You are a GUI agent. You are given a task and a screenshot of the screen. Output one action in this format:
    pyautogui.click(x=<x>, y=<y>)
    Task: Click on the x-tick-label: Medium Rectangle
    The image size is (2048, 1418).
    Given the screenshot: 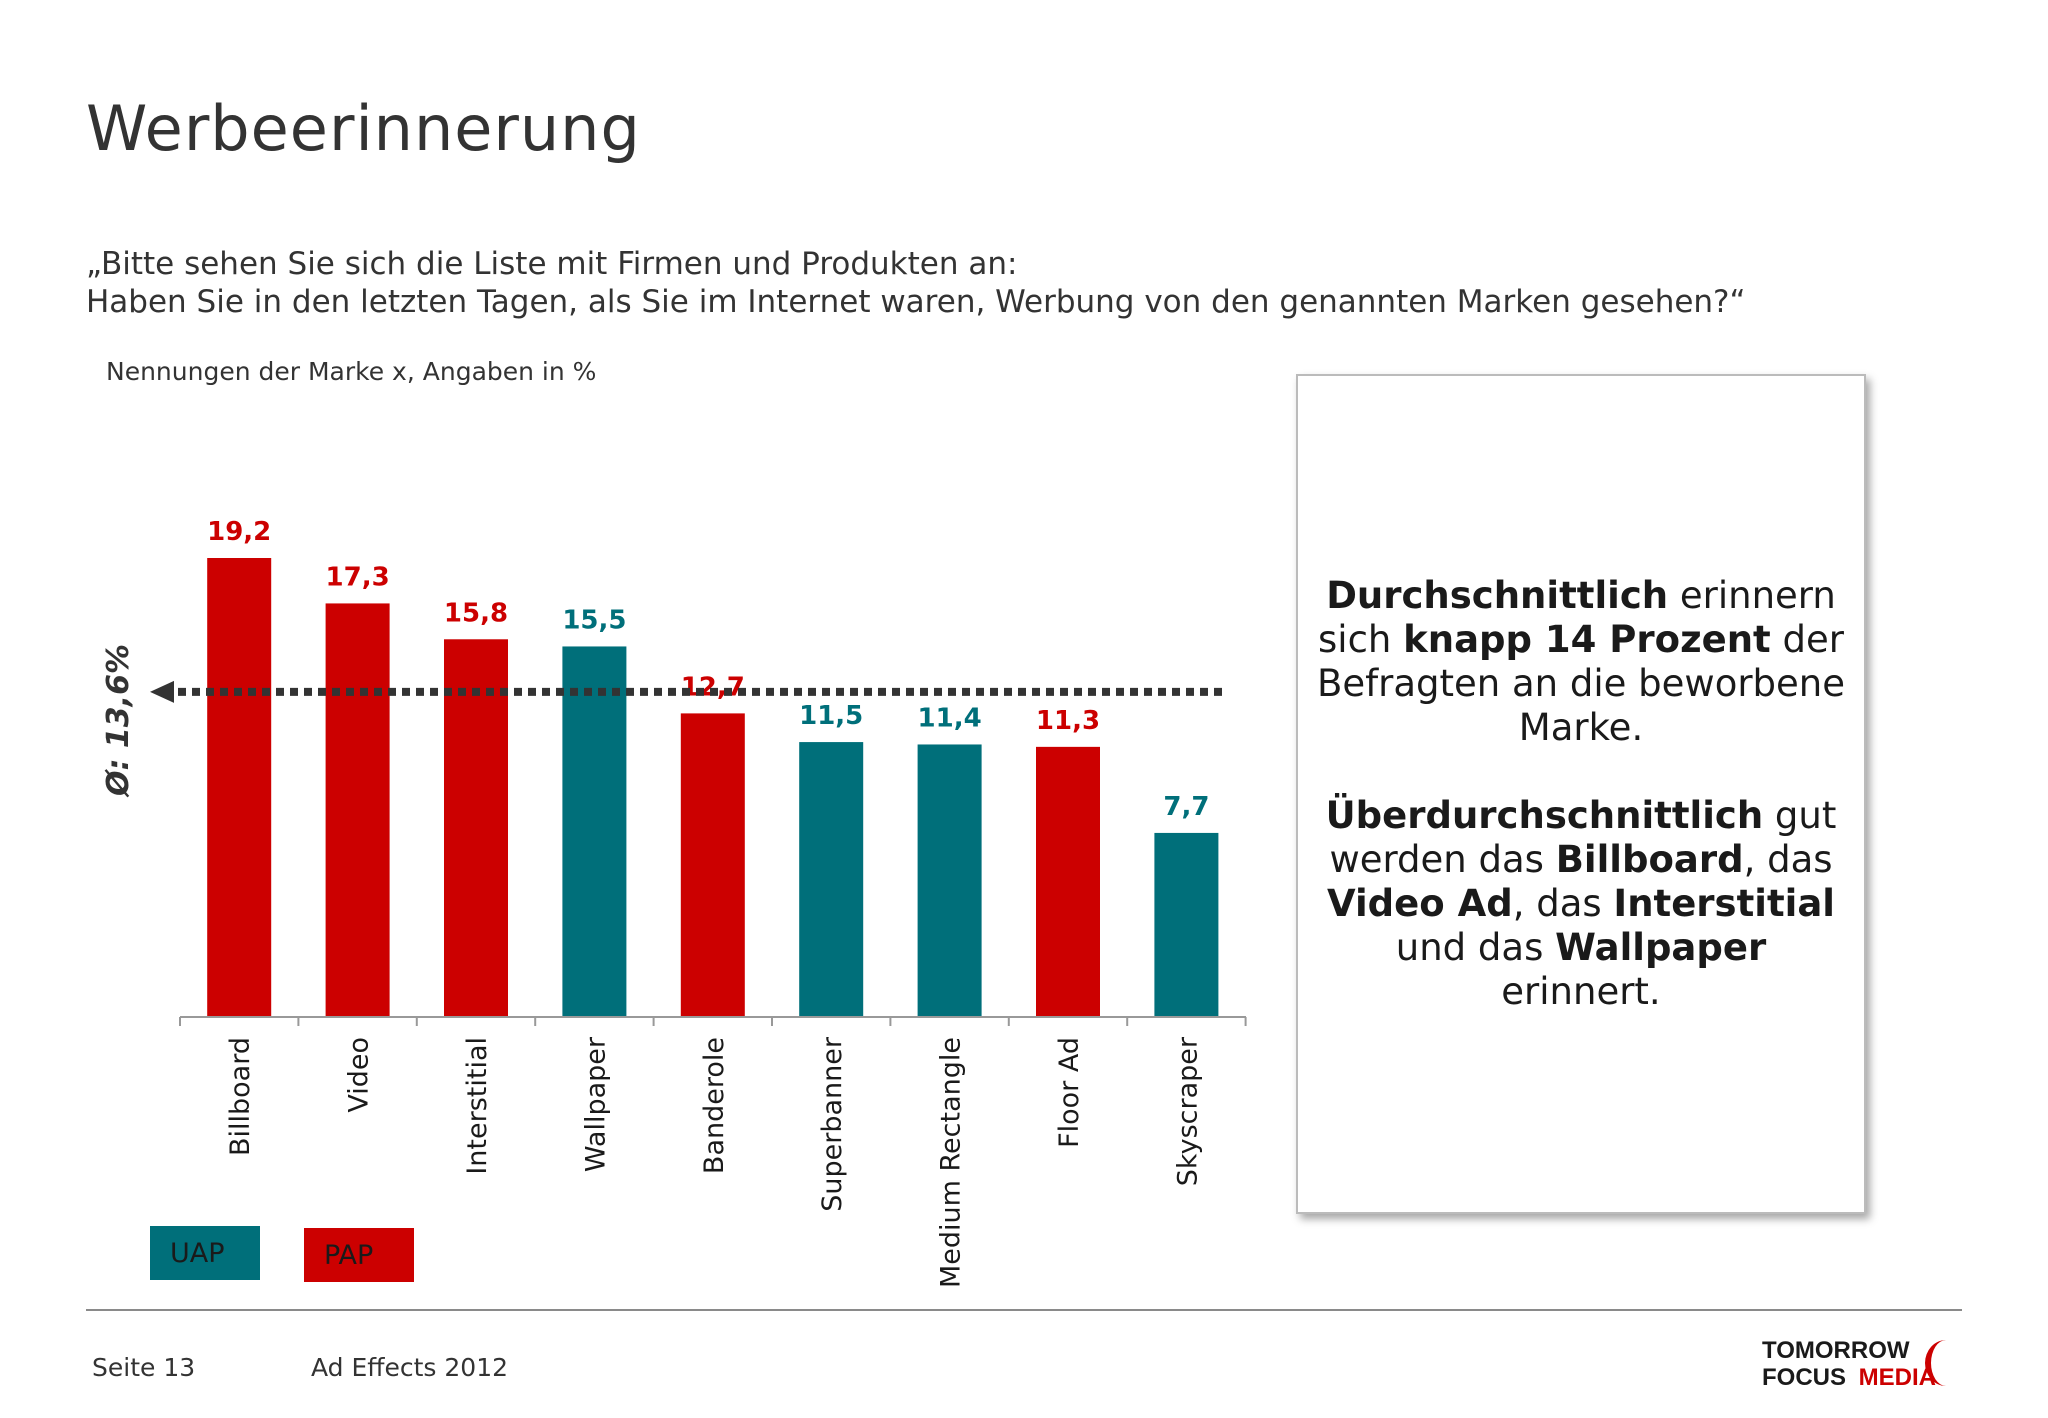 What is the action you would take?
    pyautogui.click(x=951, y=1162)
    